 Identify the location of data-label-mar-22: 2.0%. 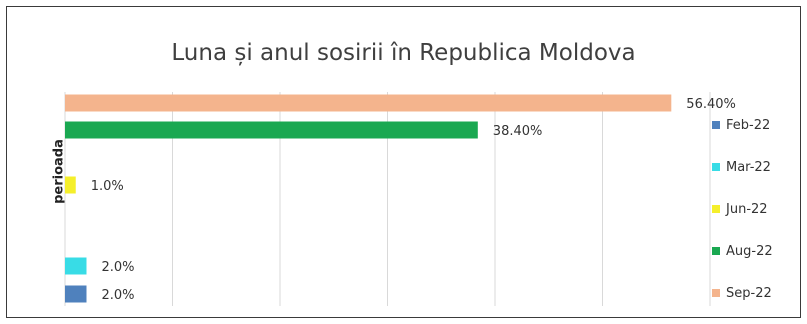
(118, 267).